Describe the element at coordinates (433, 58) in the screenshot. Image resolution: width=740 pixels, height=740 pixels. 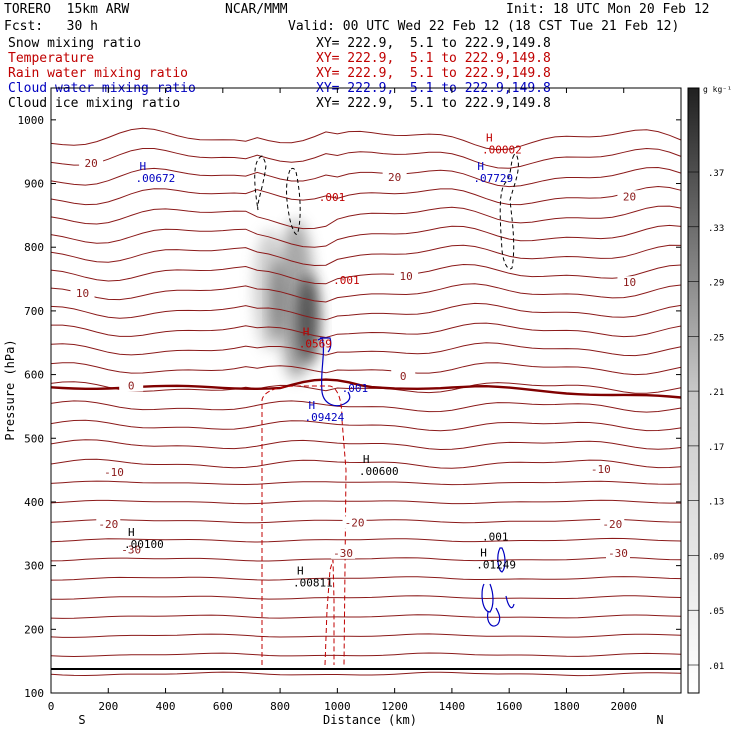
I see `legend-temperature-xy: XY= 222.9, 5.1 to 222.9,149.8` at that location.